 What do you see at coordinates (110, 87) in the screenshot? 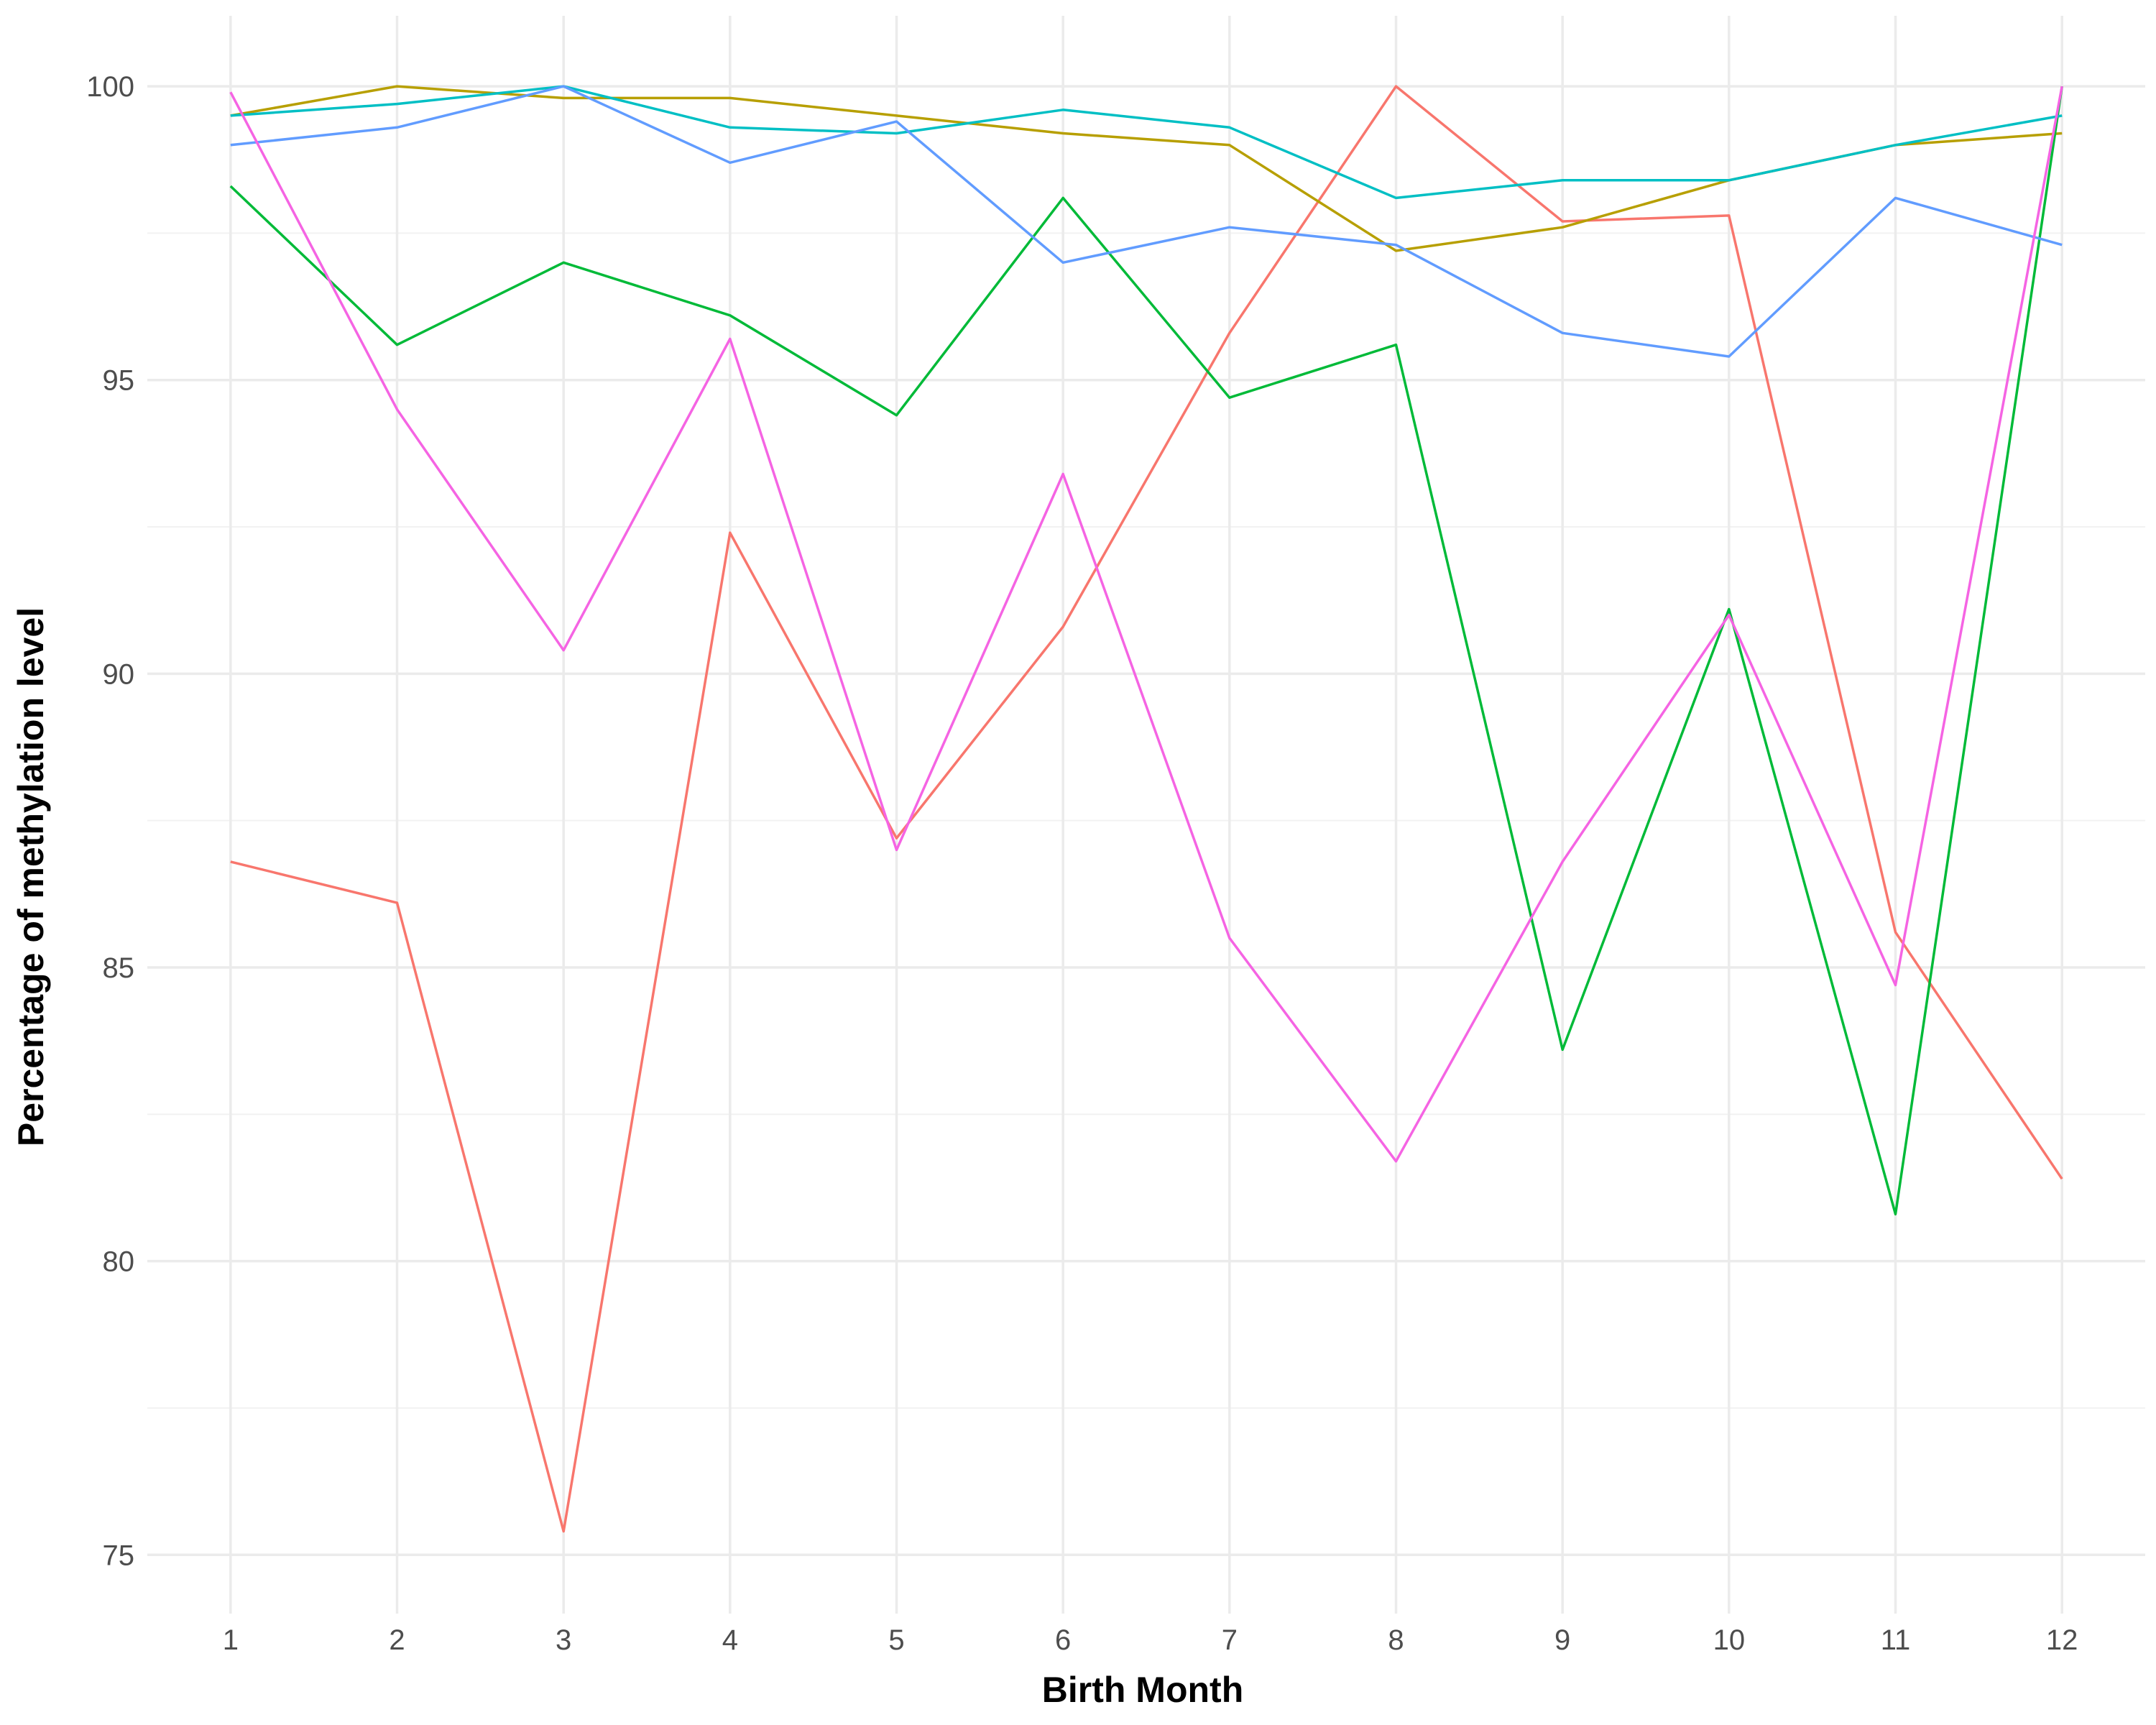
I see `y-tick-label: 100` at bounding box center [110, 87].